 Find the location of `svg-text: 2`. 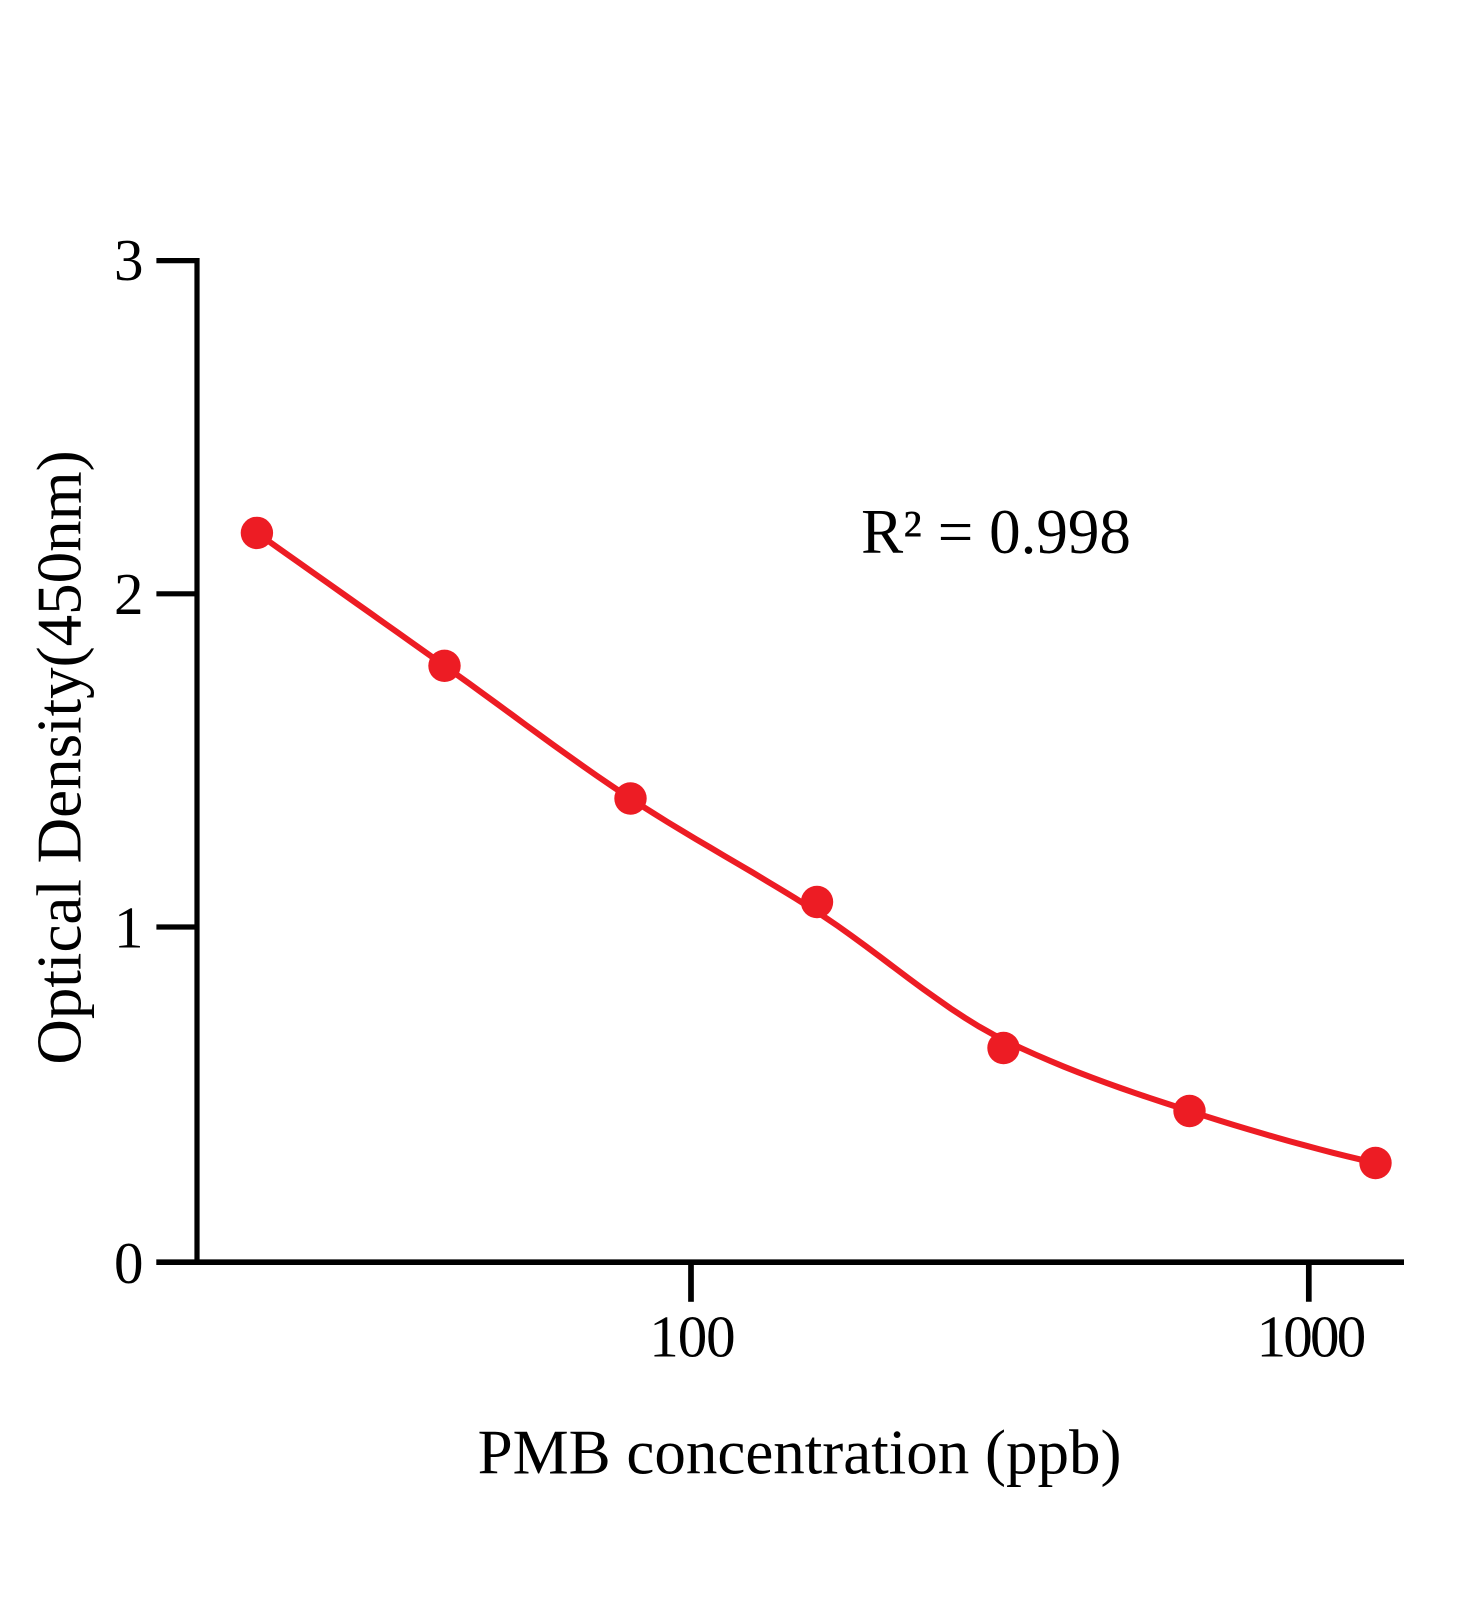

svg-text: 2 is located at coordinates (129, 594).